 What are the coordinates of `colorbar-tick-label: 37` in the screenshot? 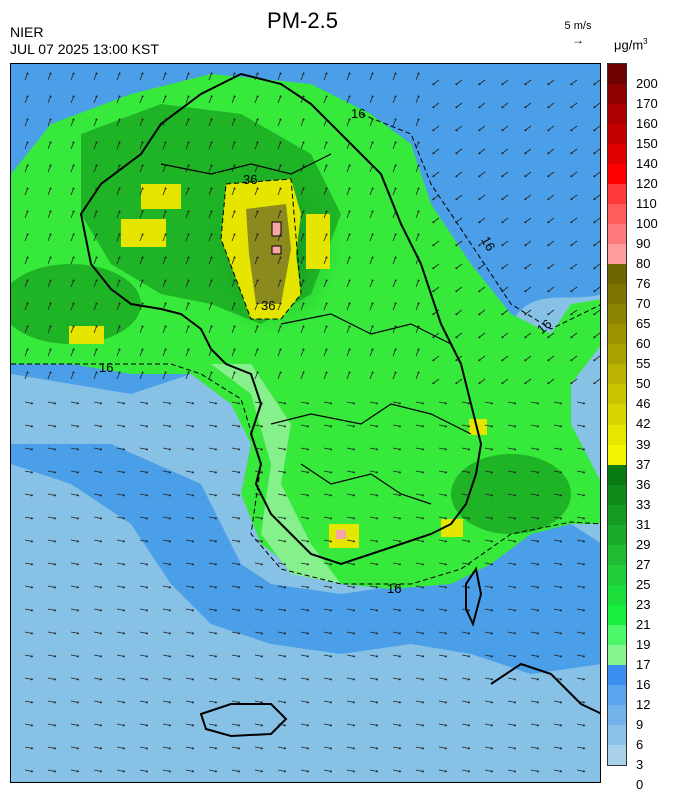 It's located at (643, 464).